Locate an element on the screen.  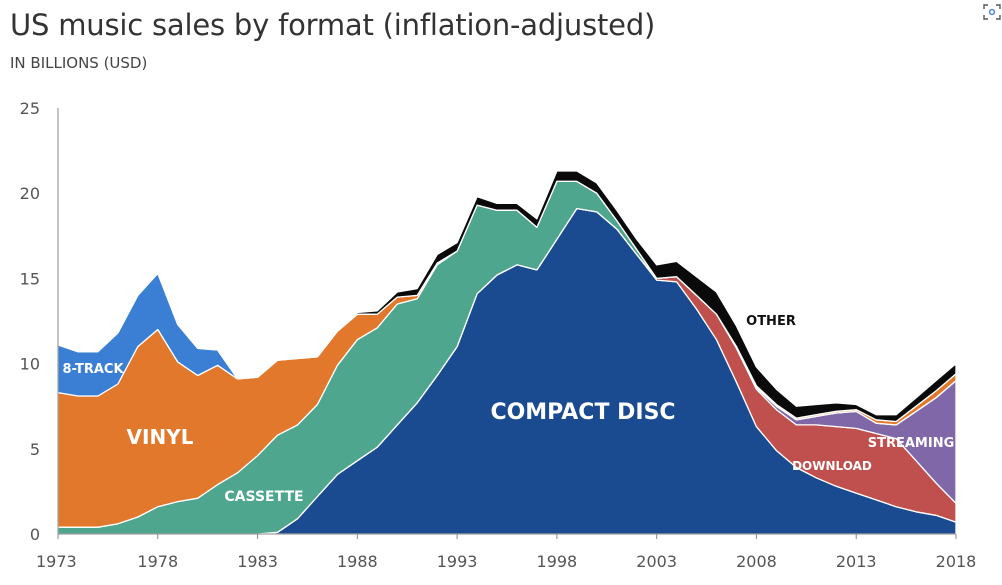
y-tick-label: 20 is located at coordinates (30, 193).